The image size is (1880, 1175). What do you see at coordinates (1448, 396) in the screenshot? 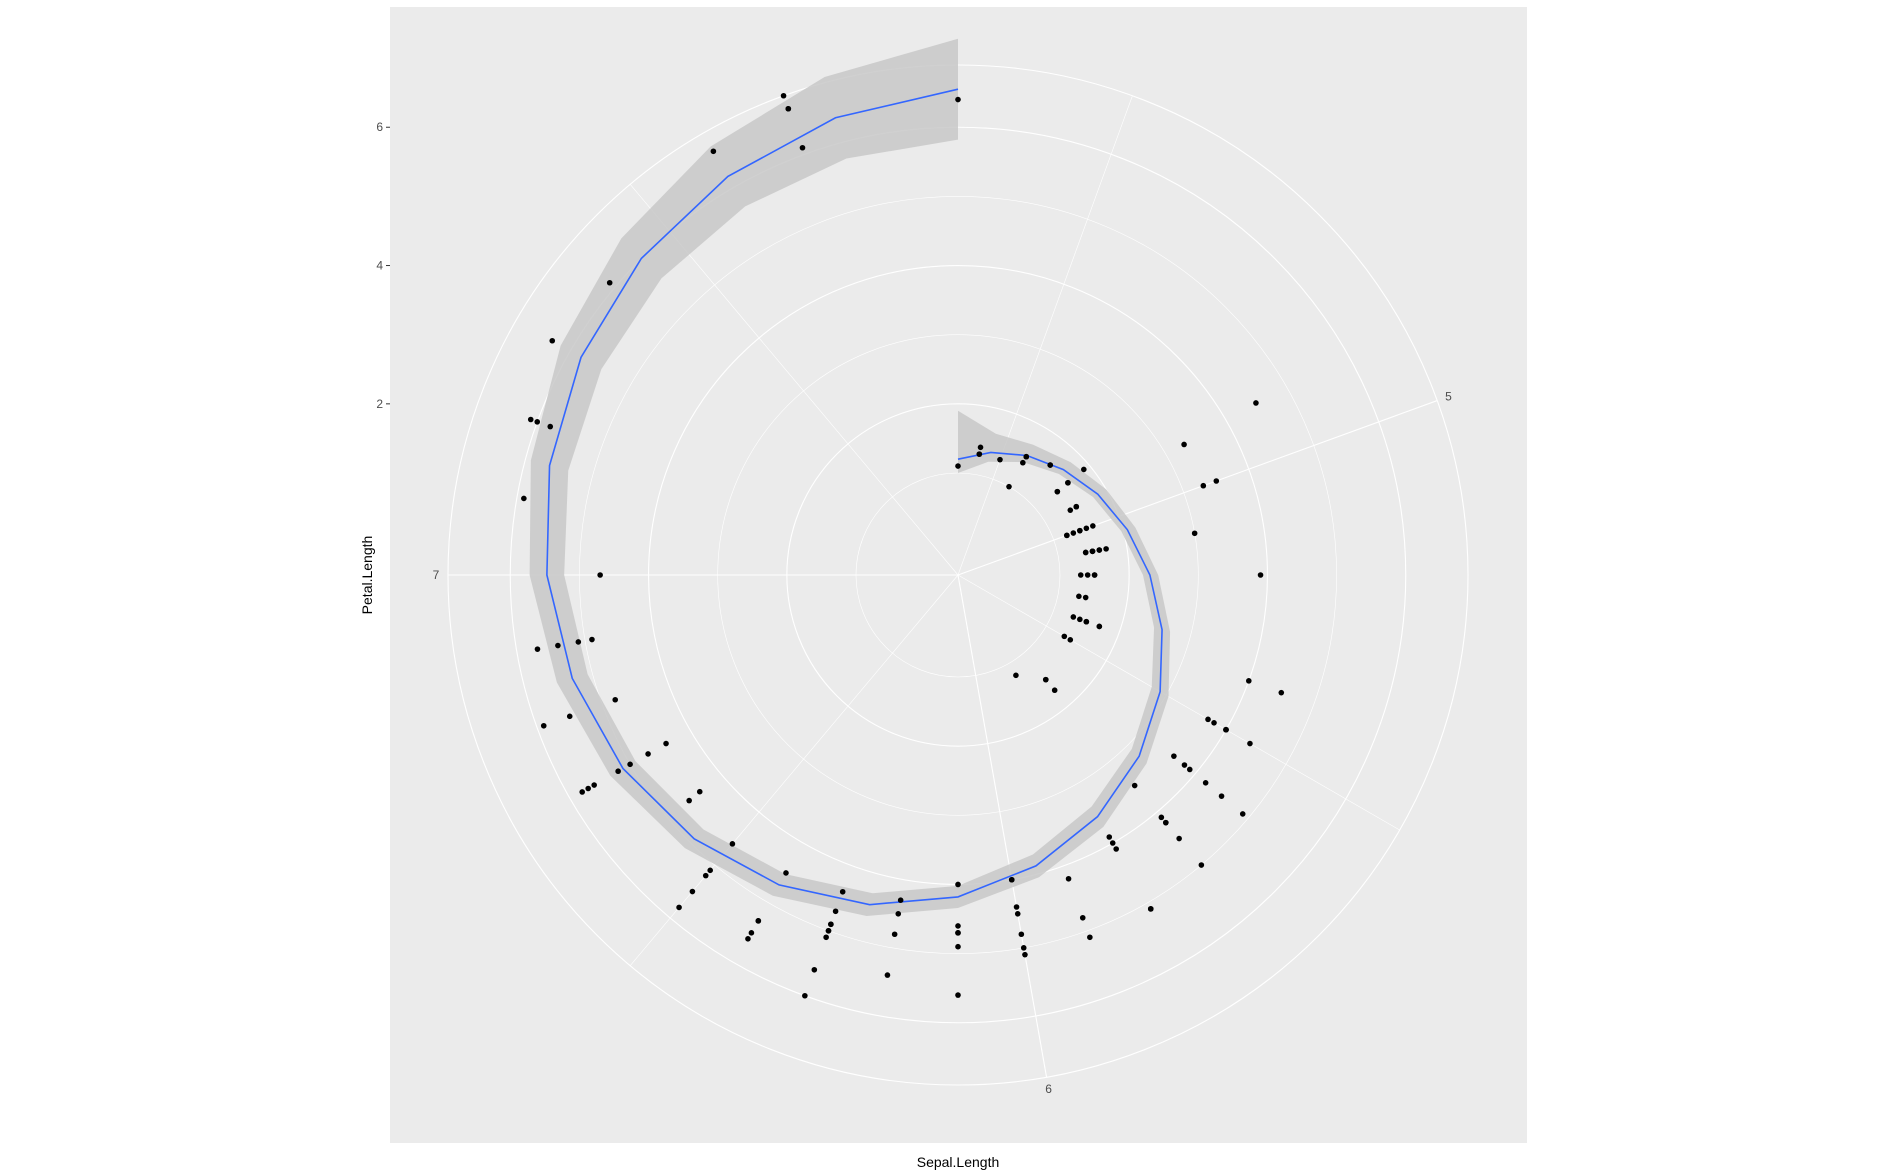
I see `theta-tick-label: 5` at bounding box center [1448, 396].